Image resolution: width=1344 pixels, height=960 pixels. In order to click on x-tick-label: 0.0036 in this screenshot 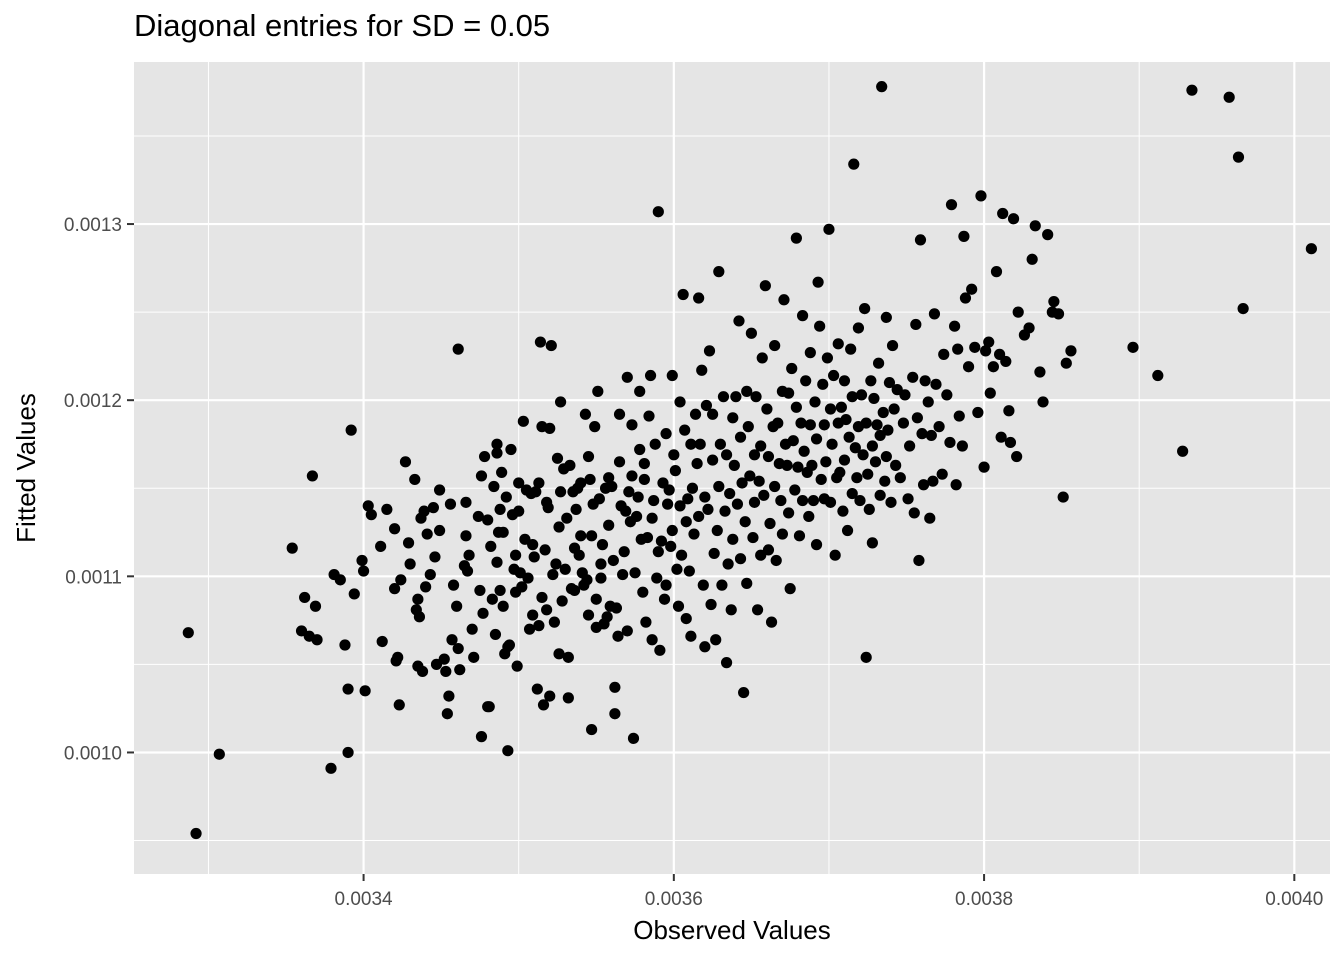, I will do `click(674, 899)`.